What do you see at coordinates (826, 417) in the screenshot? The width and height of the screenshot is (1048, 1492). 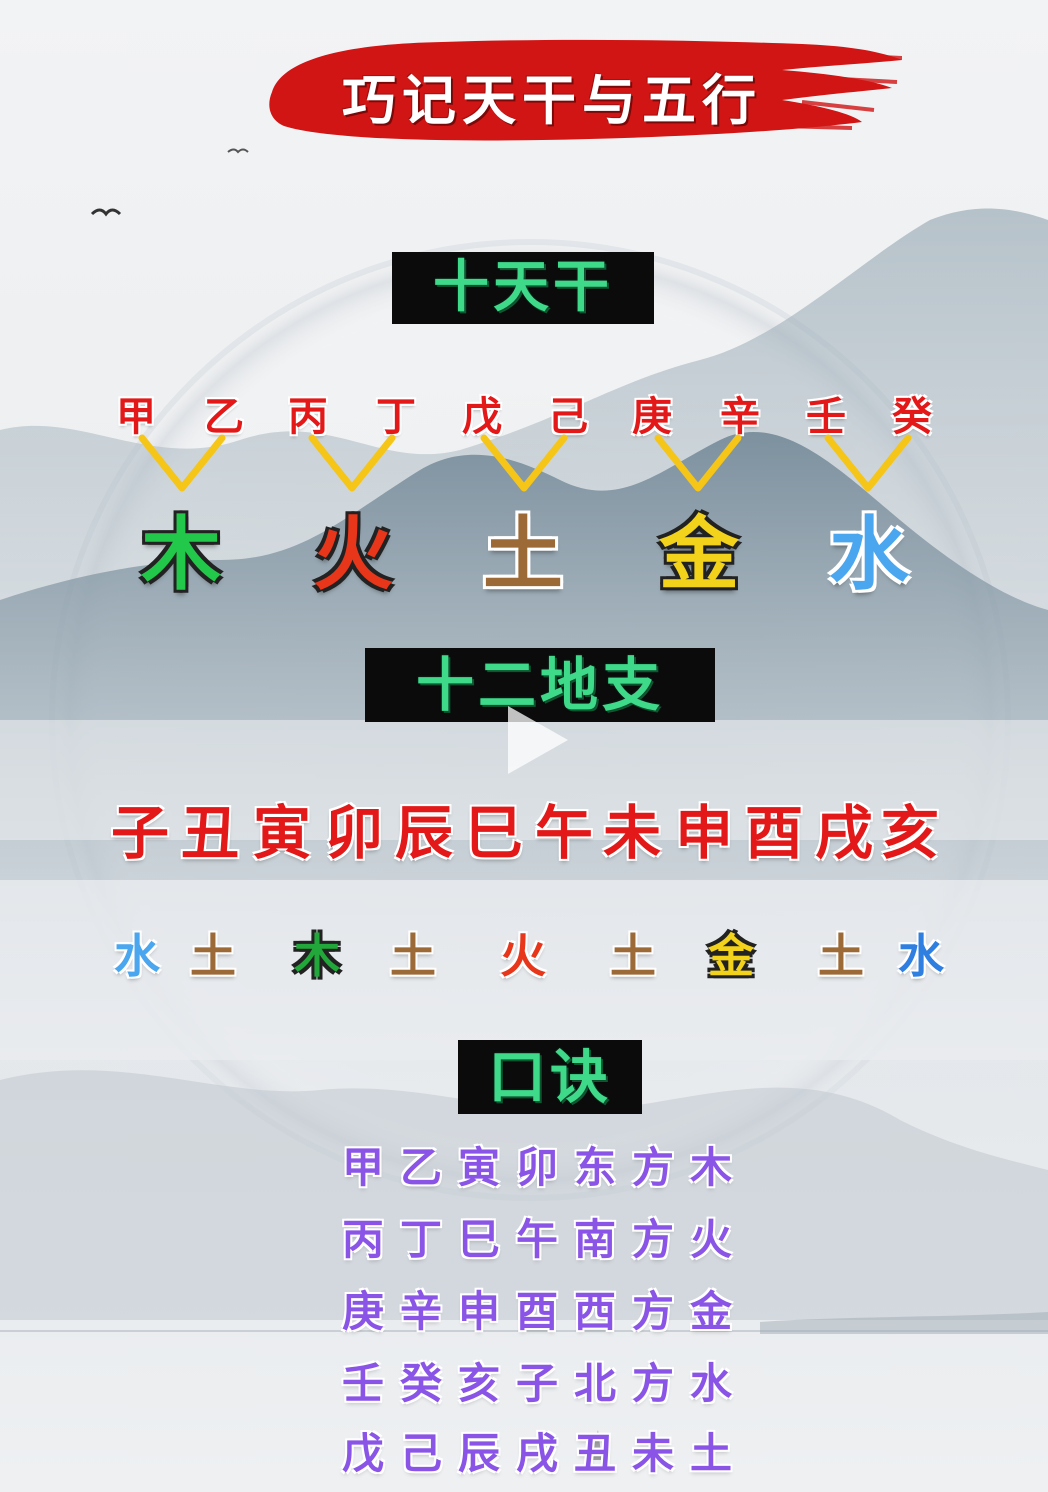 I see `stem-char: 壬` at bounding box center [826, 417].